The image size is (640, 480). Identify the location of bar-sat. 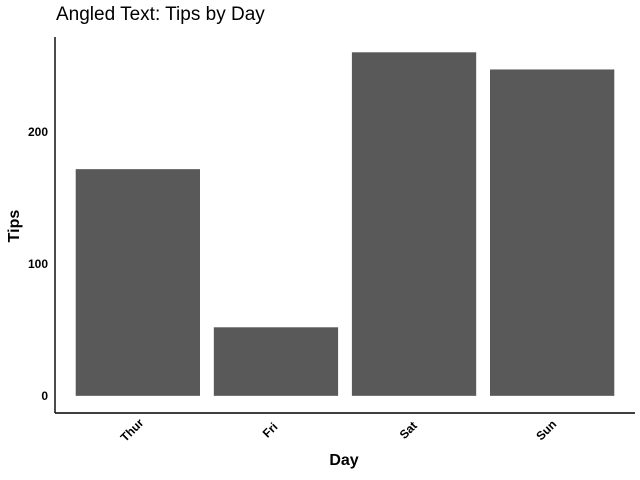
(414, 224).